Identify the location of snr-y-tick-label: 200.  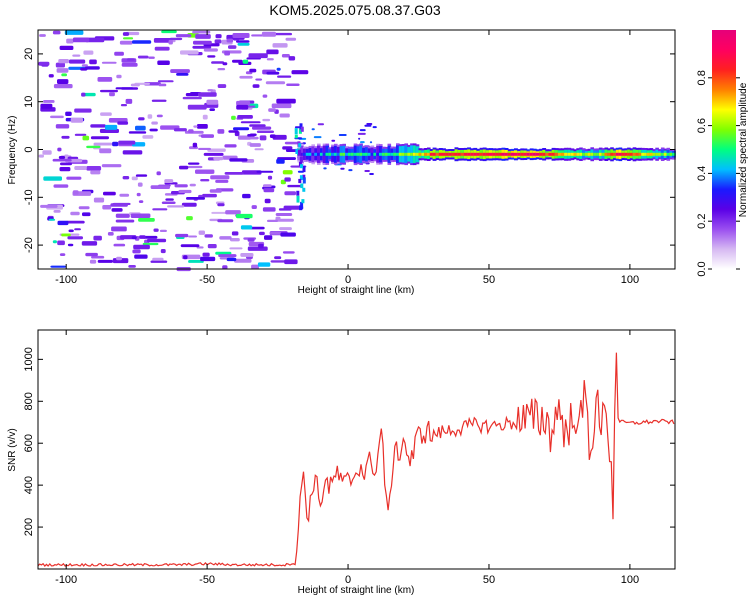
(29, 527).